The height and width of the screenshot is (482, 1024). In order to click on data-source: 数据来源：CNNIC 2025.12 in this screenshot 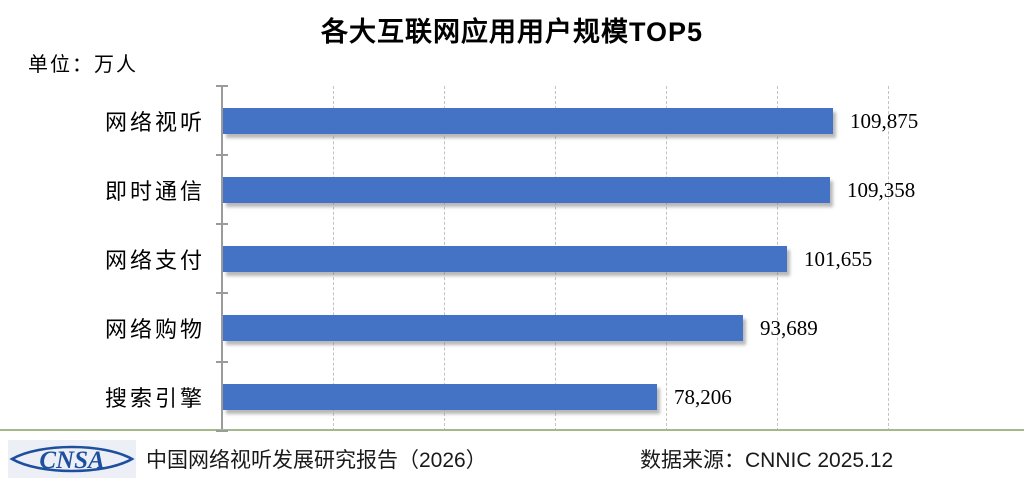, I will do `click(767, 460)`.